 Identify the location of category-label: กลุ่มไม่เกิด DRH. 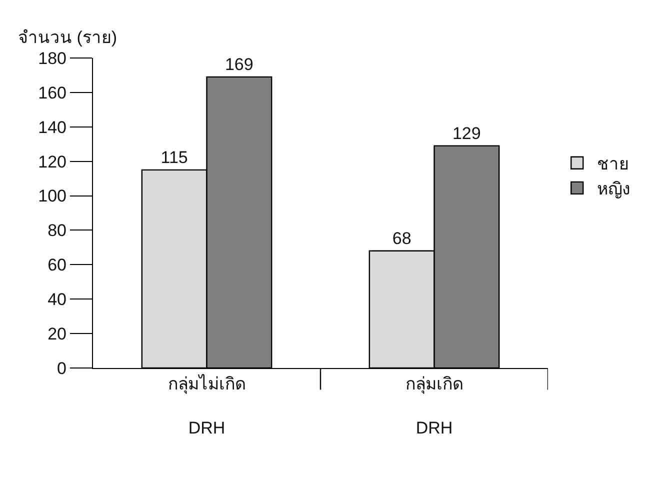
(207, 406).